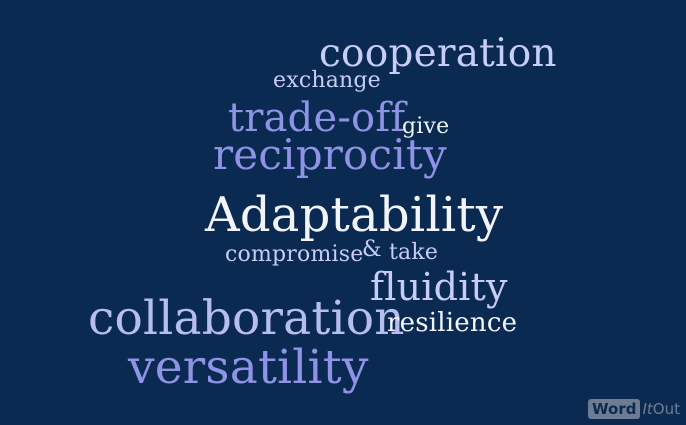  I want to click on word-versatility: versatility, so click(248, 367).